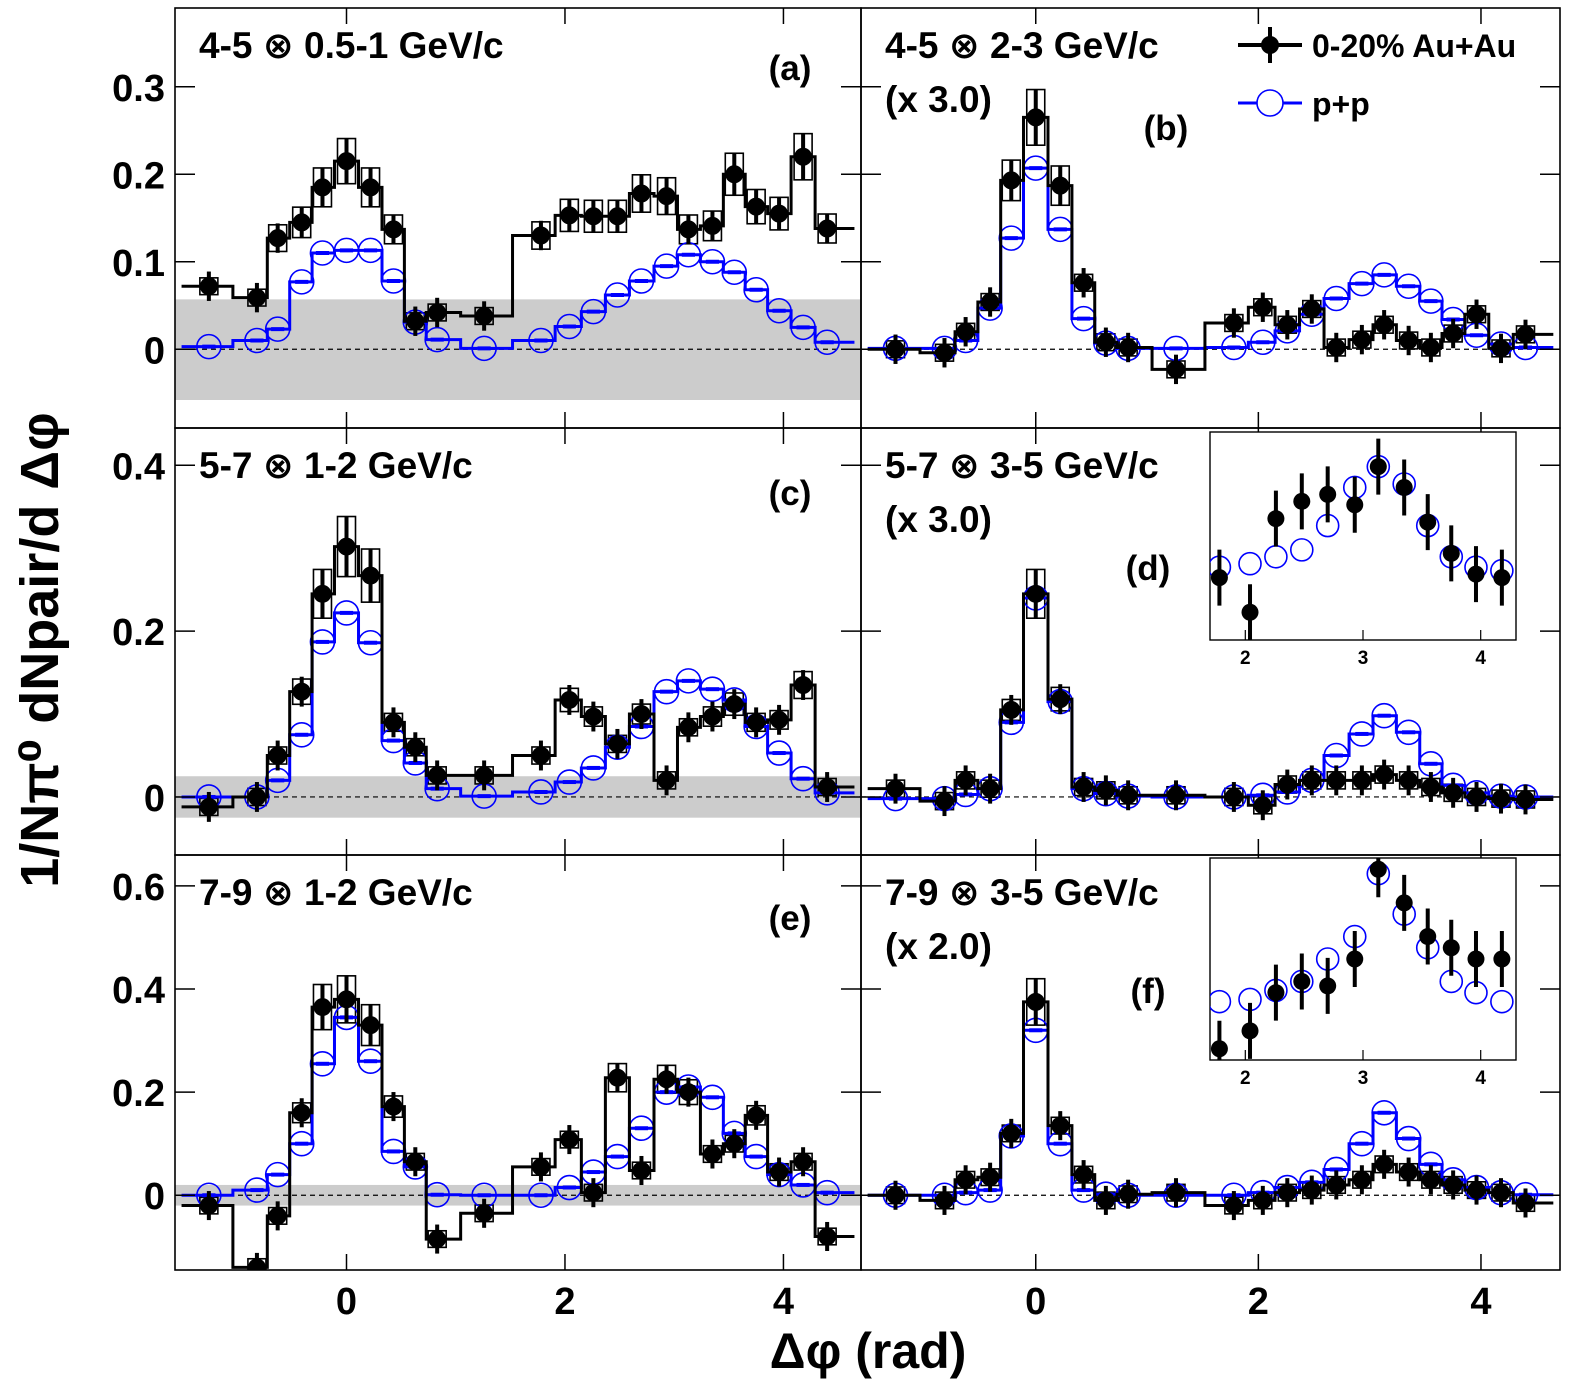  I want to click on auau-histogram-d, so click(1210, 699).